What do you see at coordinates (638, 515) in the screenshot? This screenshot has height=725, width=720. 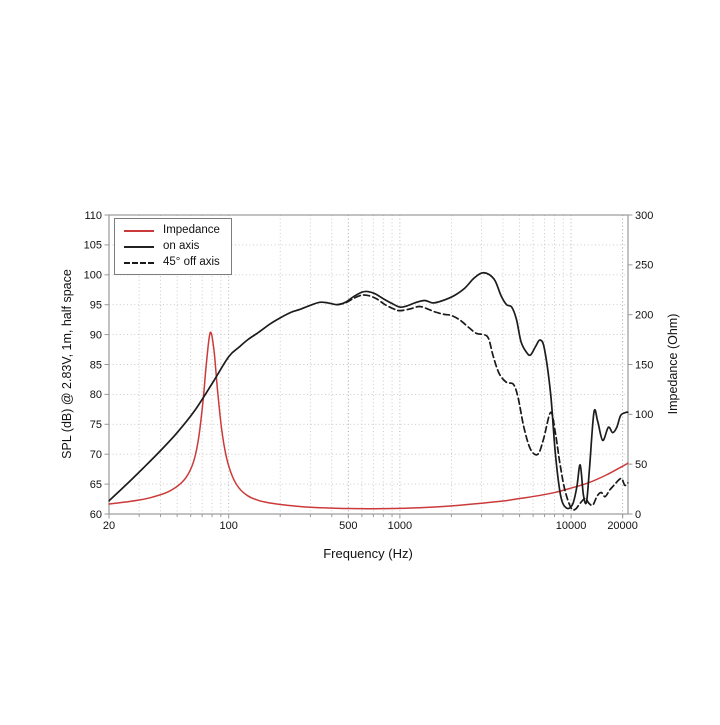 I see `tick-label: 0` at bounding box center [638, 515].